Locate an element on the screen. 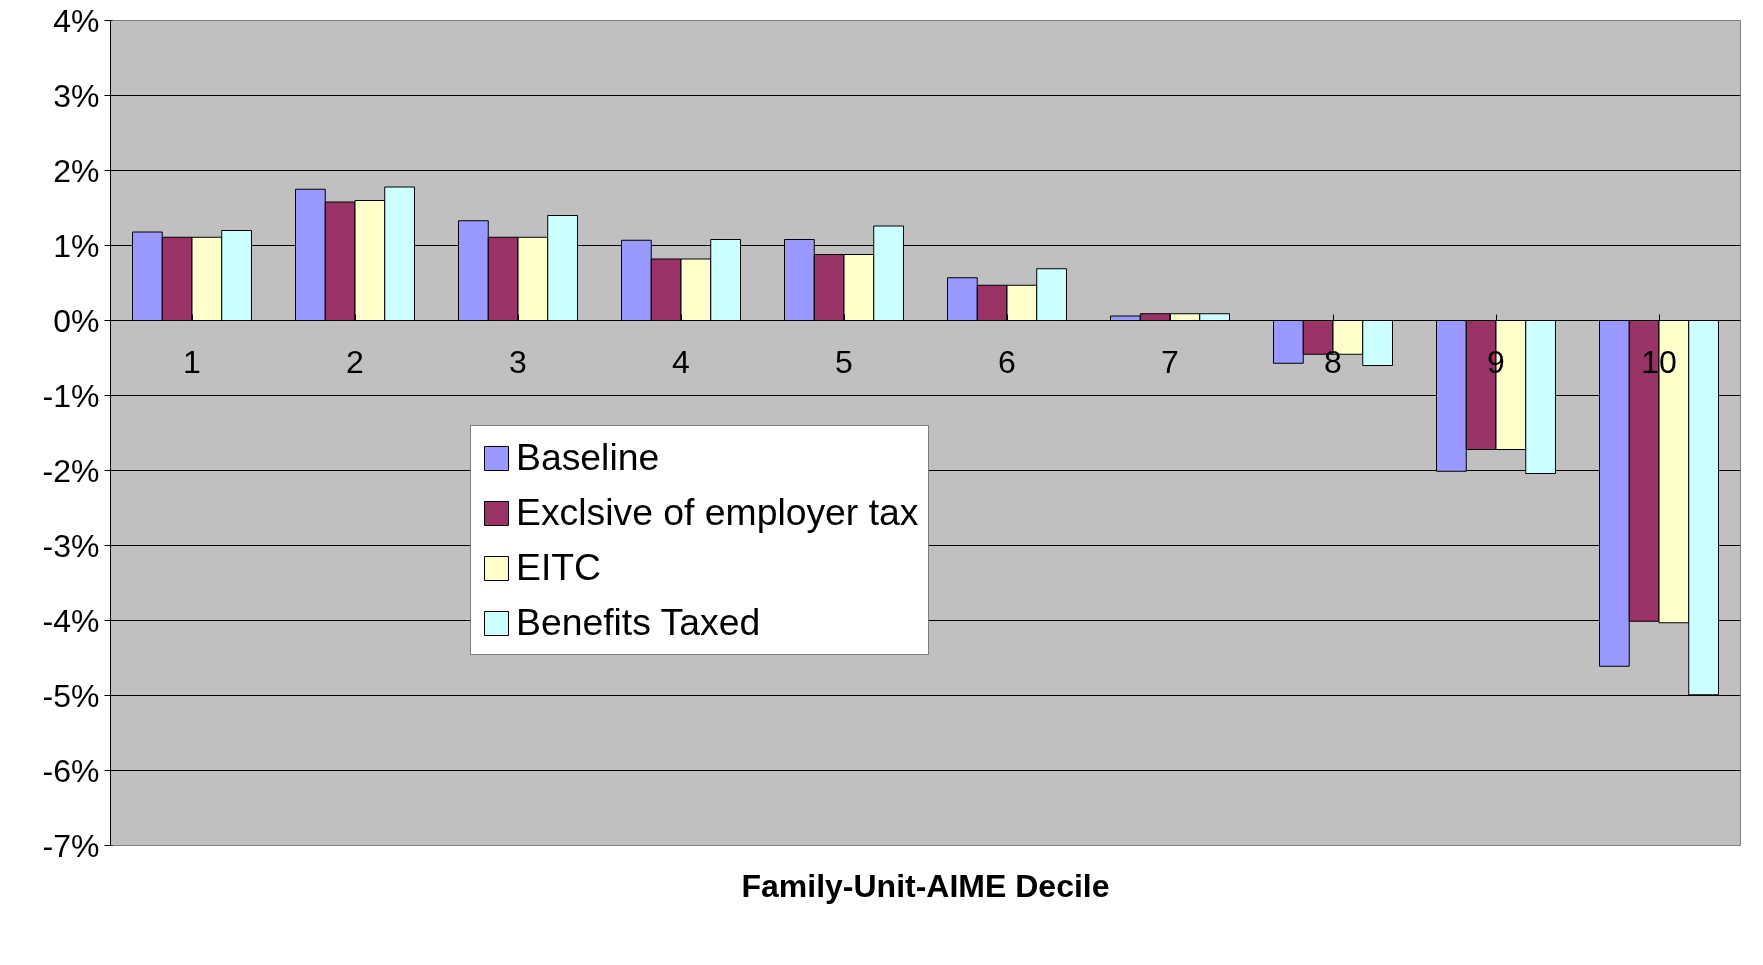 This screenshot has height=965, width=1763. y-tick-label: 3% is located at coordinates (76, 95).